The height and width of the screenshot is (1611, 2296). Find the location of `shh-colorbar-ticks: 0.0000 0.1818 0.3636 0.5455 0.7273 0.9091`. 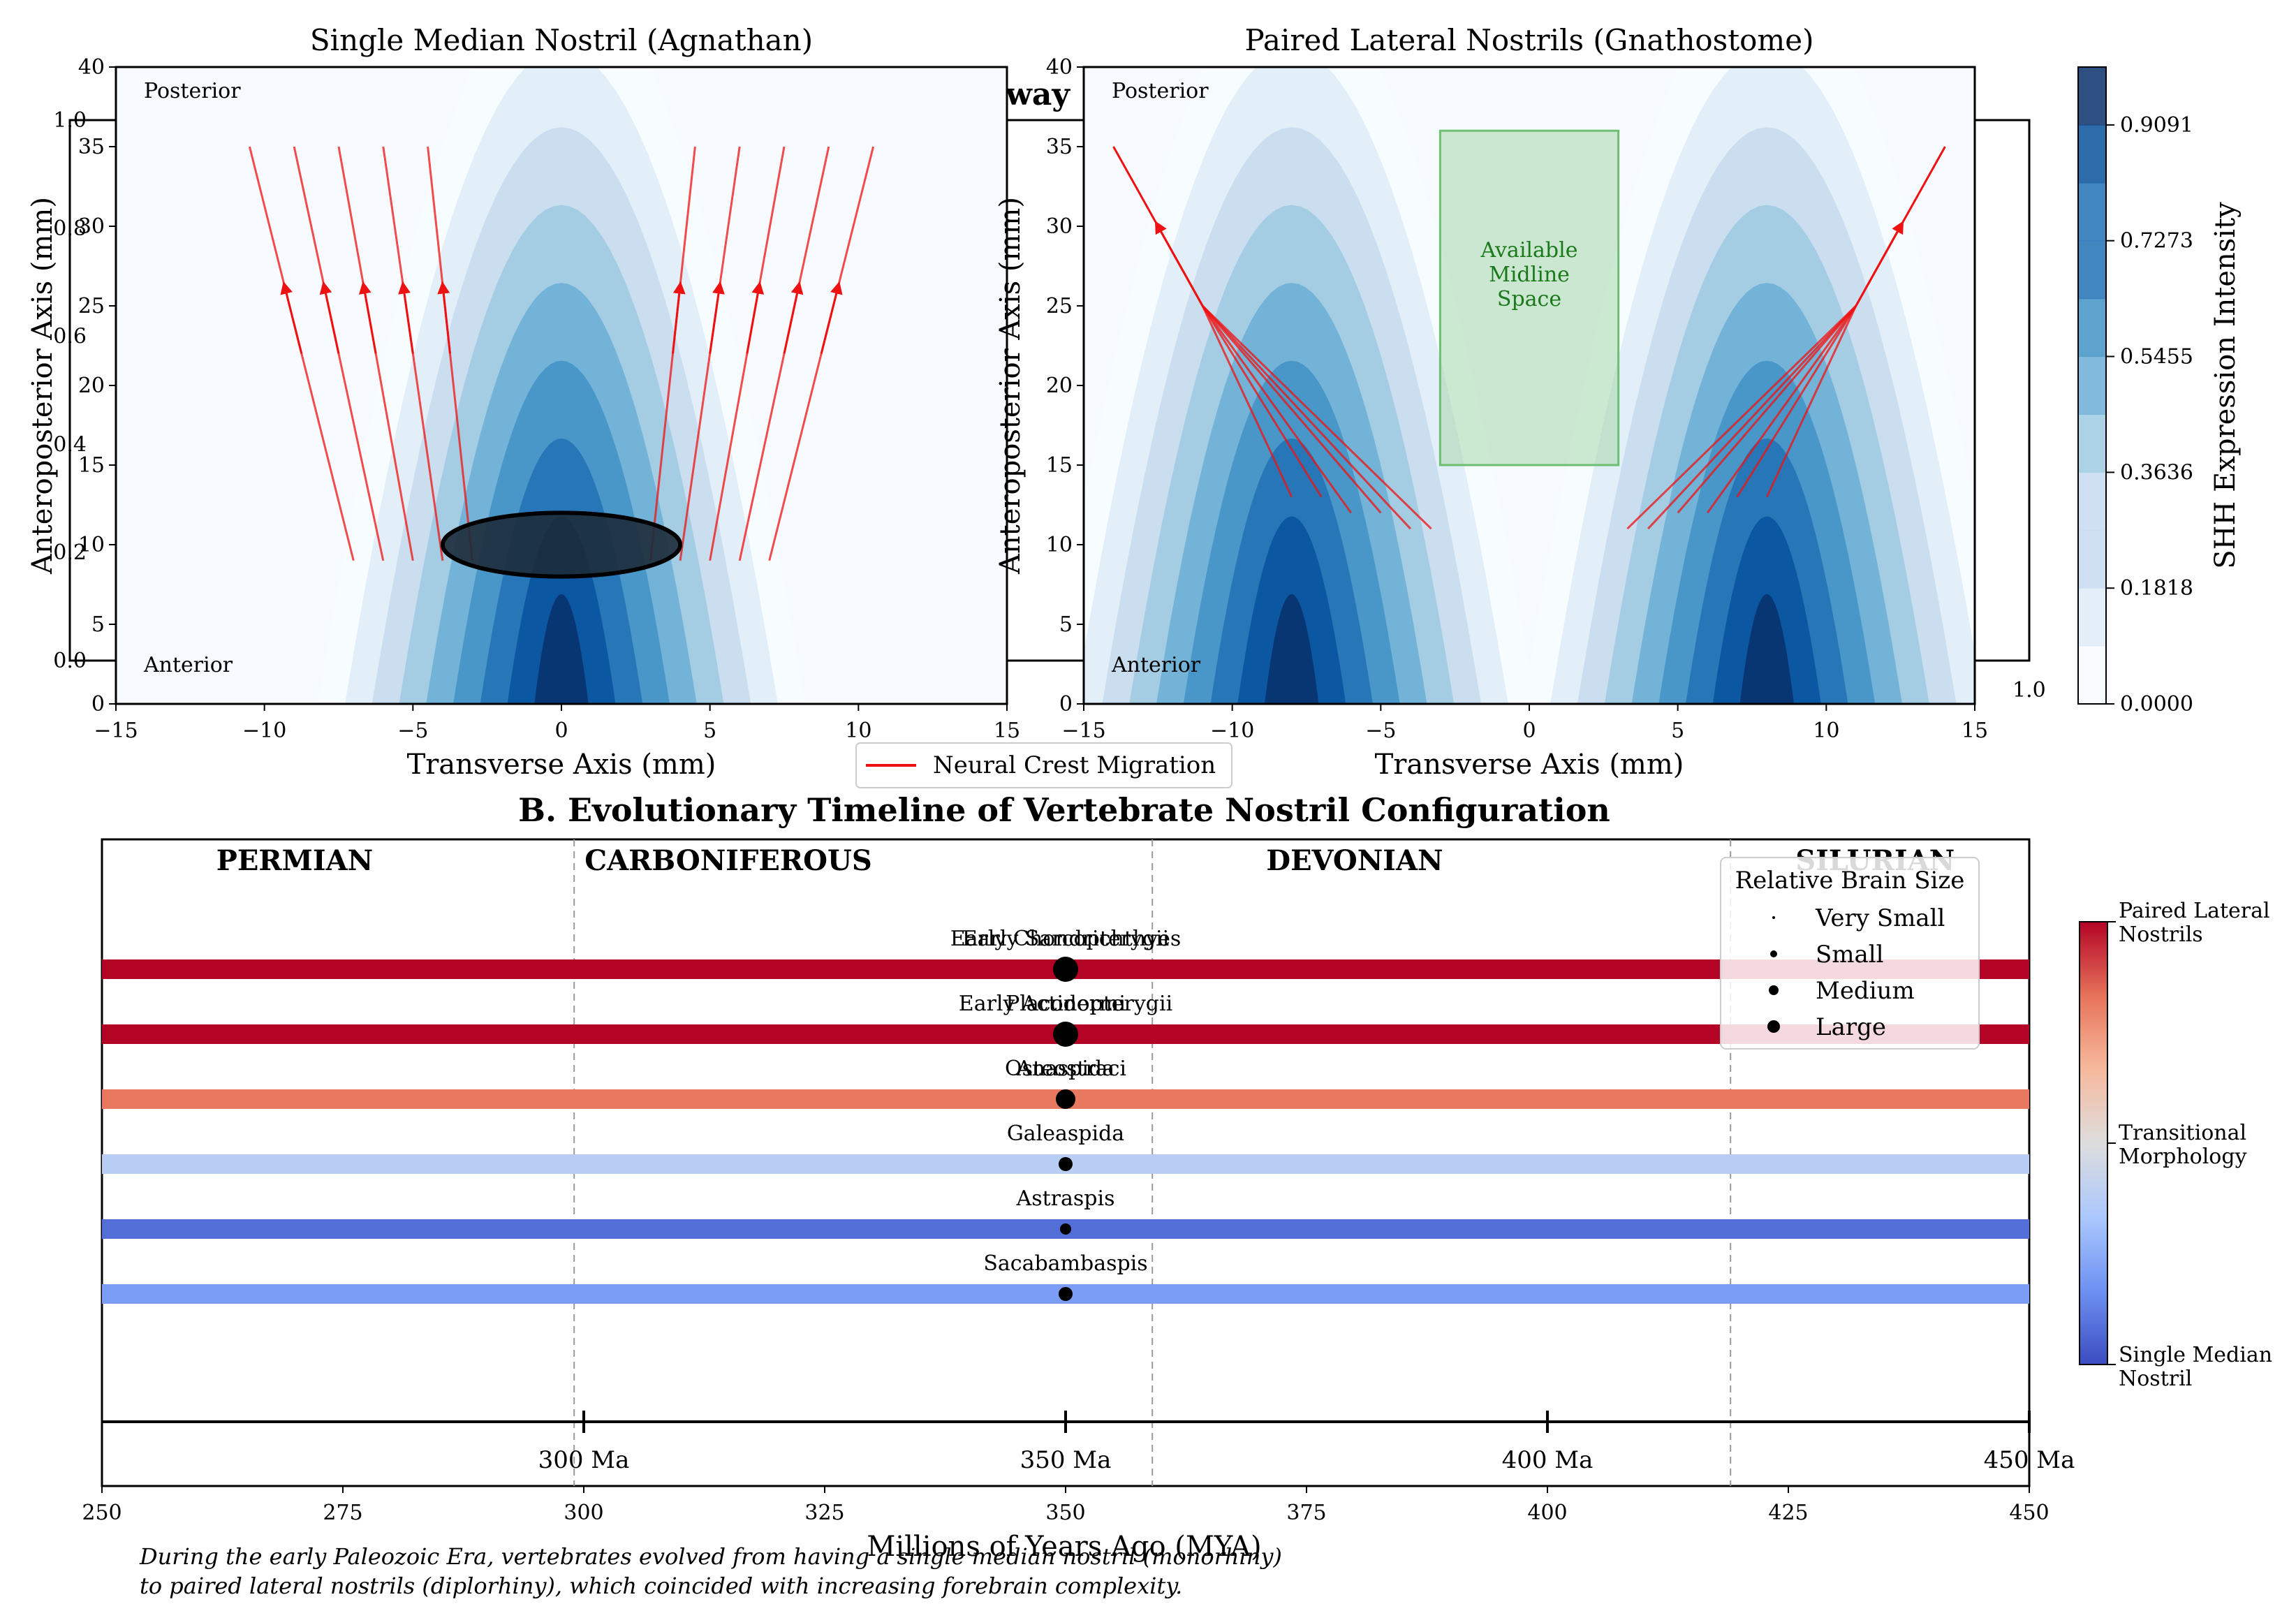

shh-colorbar-ticks: 0.0000 0.1818 0.3636 0.5455 0.7273 0.9091 is located at coordinates (2149, 415).